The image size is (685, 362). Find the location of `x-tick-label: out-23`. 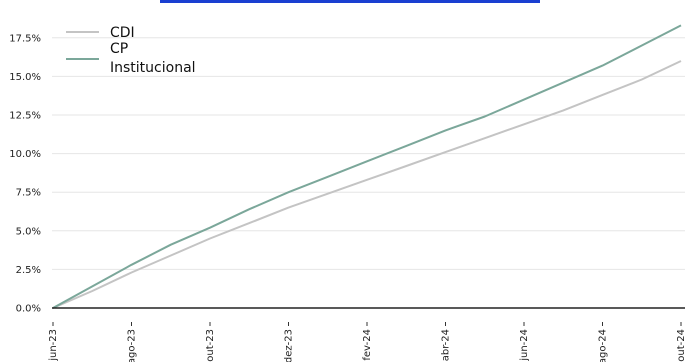

x-tick-label: out-23 is located at coordinates (210, 345).